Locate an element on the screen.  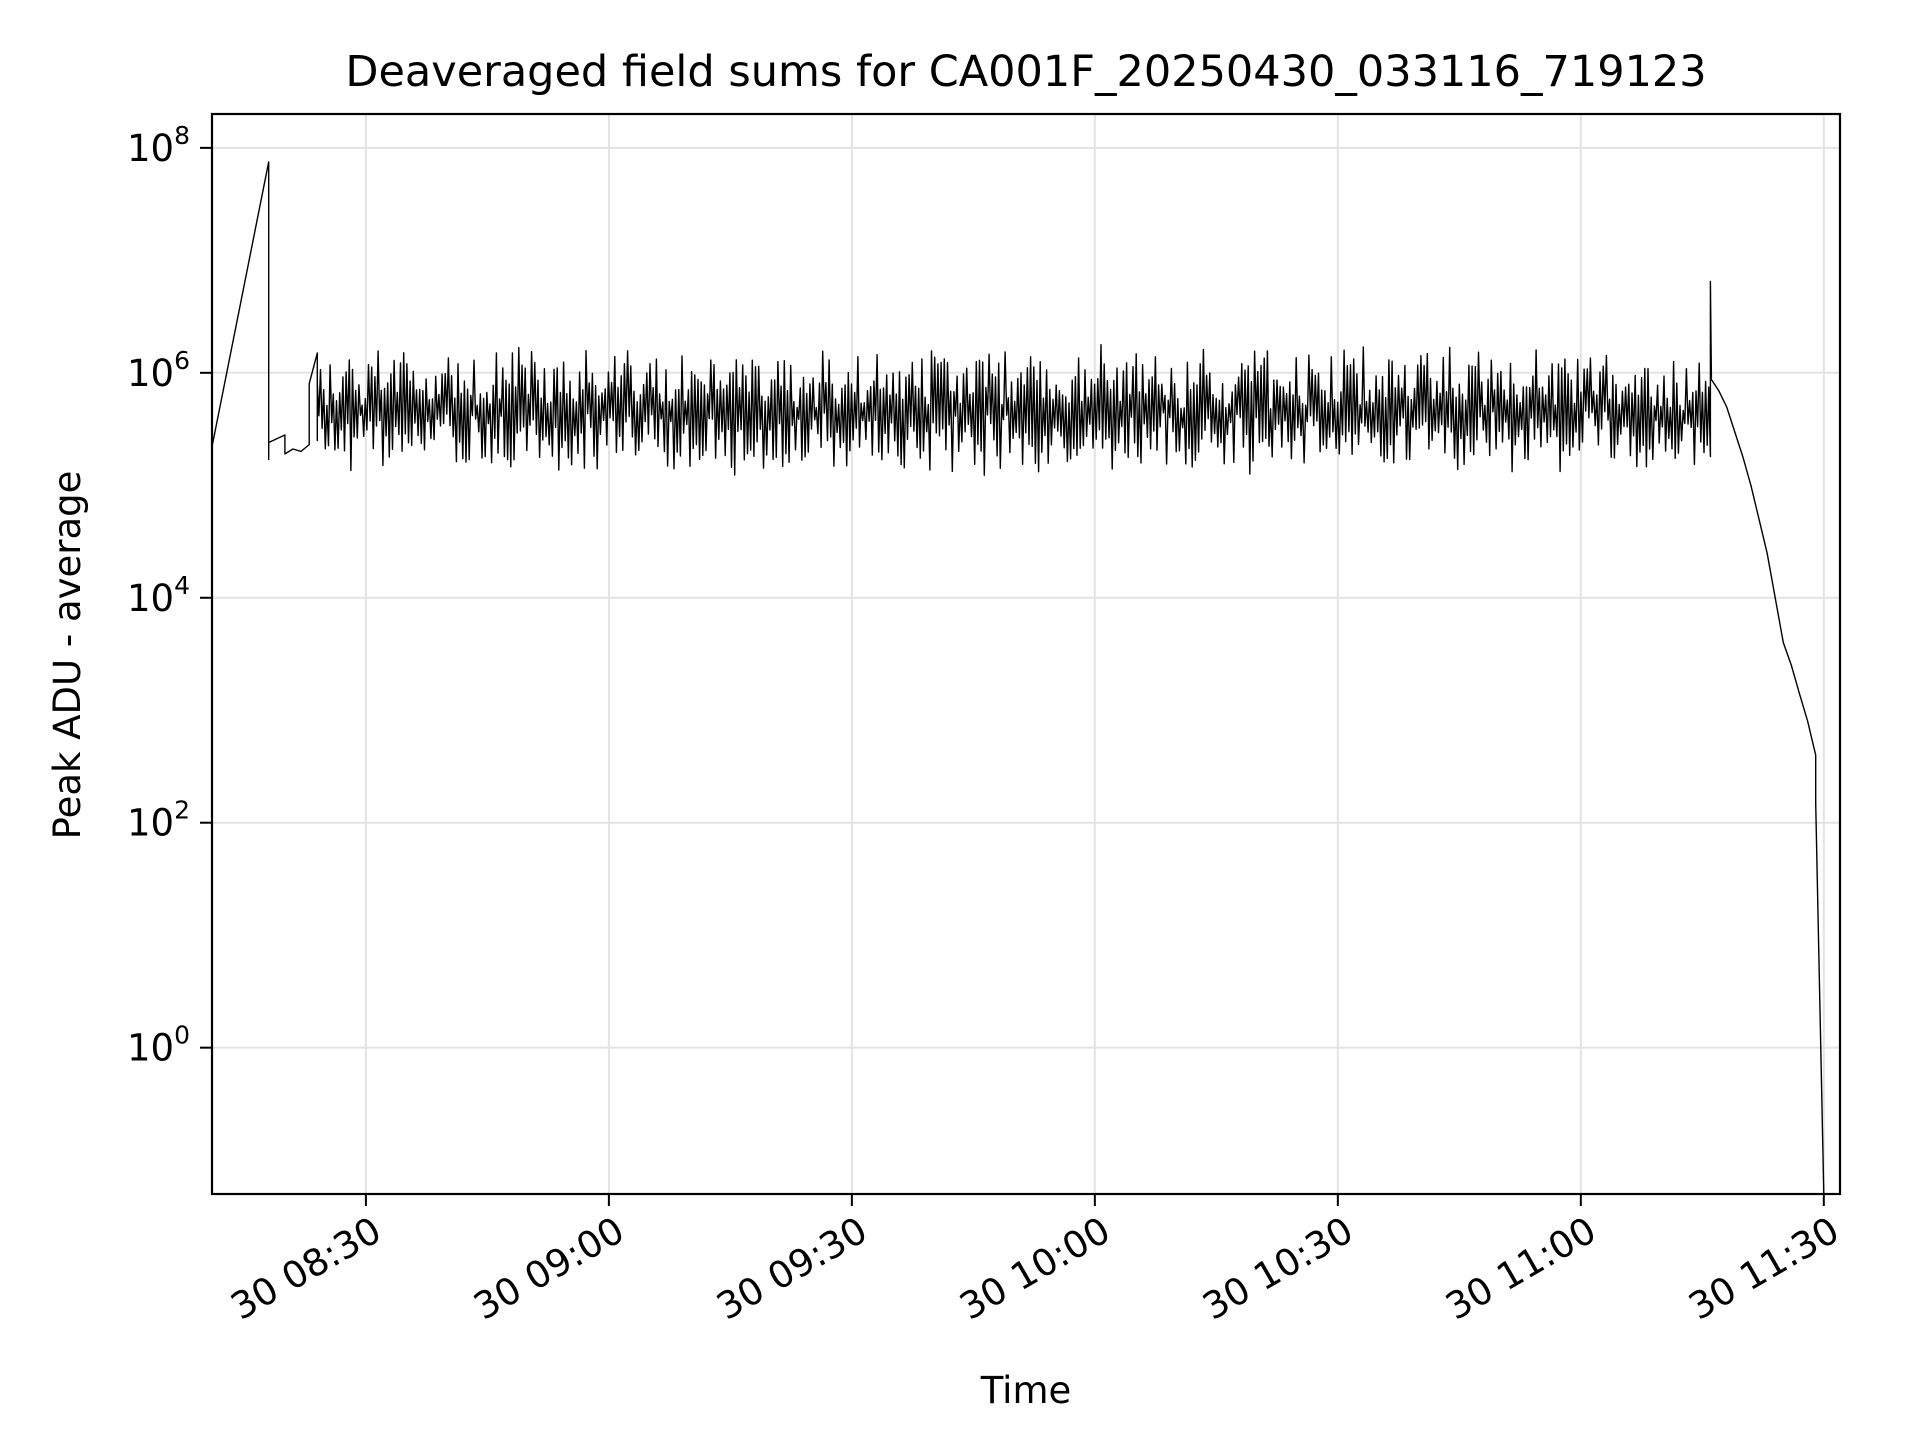
y-tick-exponent: 6 is located at coordinates (182, 360).